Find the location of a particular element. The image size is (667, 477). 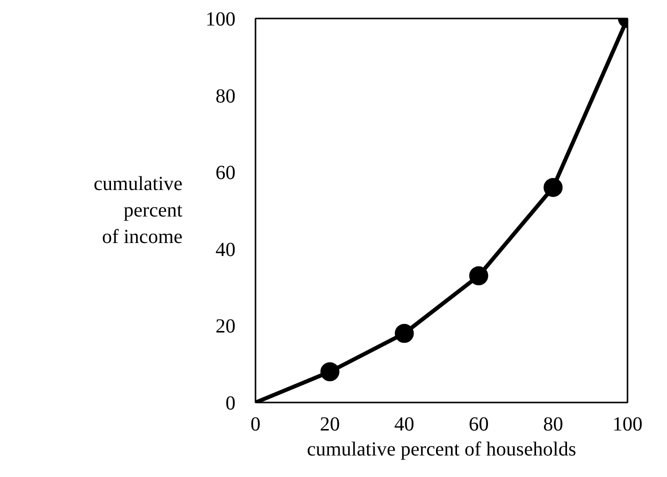

y-tick-label: 0 is located at coordinates (231, 403).